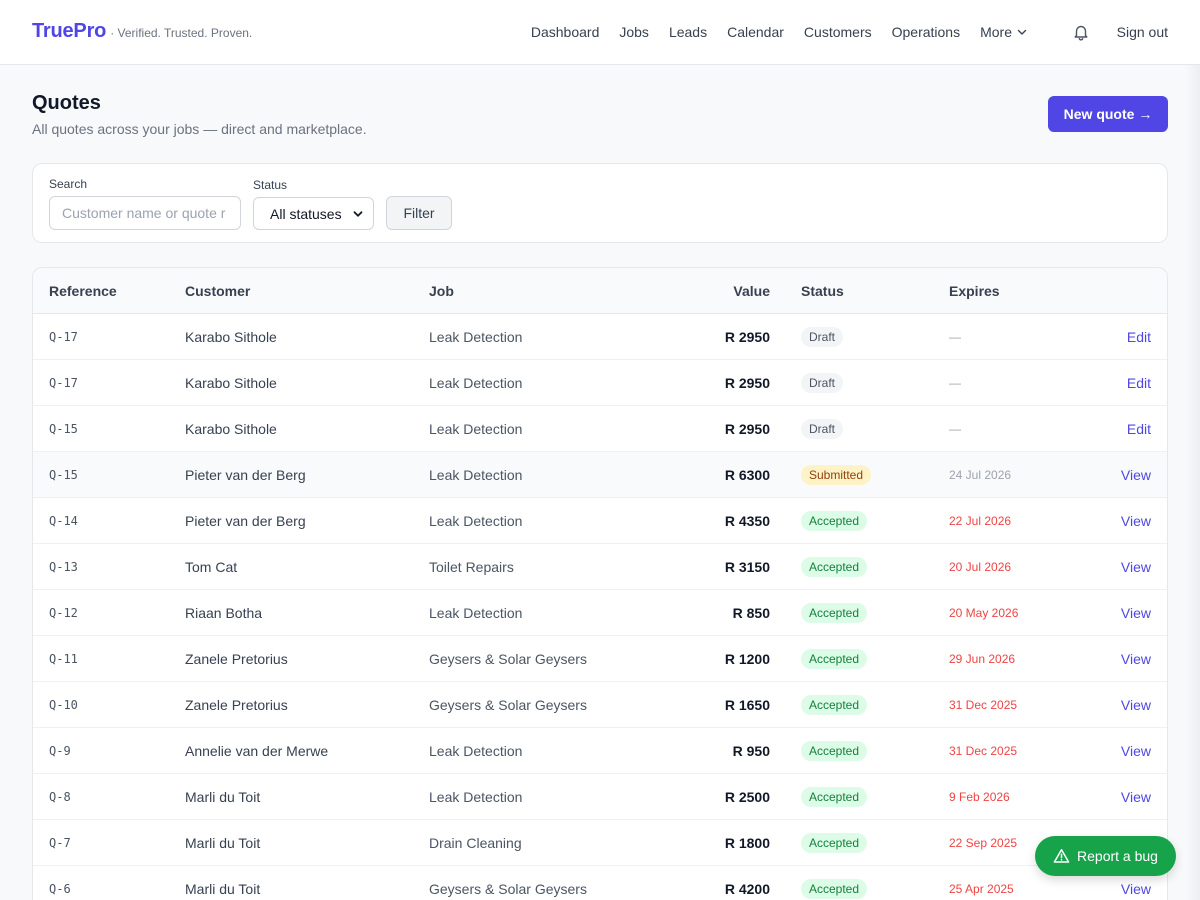  What do you see at coordinates (1081, 32) in the screenshot?
I see `bell-icon` at bounding box center [1081, 32].